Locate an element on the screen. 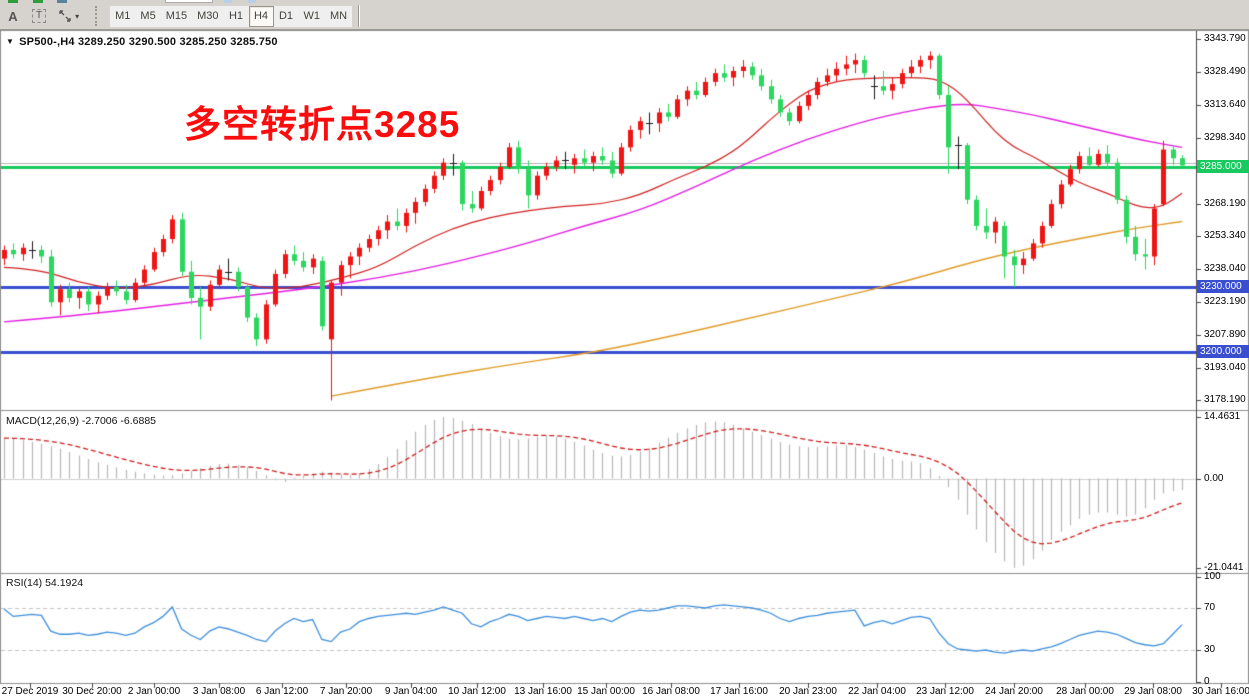  text-label-glyph: T is located at coordinates (39, 16).